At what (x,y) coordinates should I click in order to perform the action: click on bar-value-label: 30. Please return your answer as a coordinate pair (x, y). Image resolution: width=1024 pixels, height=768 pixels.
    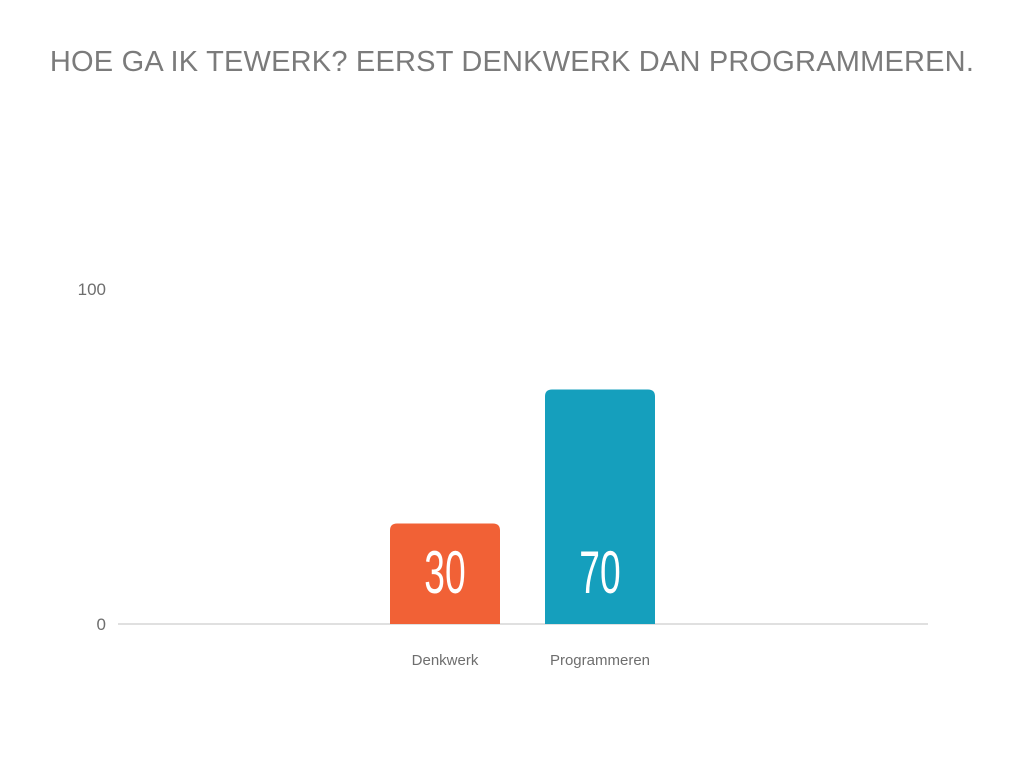
    Looking at the image, I should click on (444, 572).